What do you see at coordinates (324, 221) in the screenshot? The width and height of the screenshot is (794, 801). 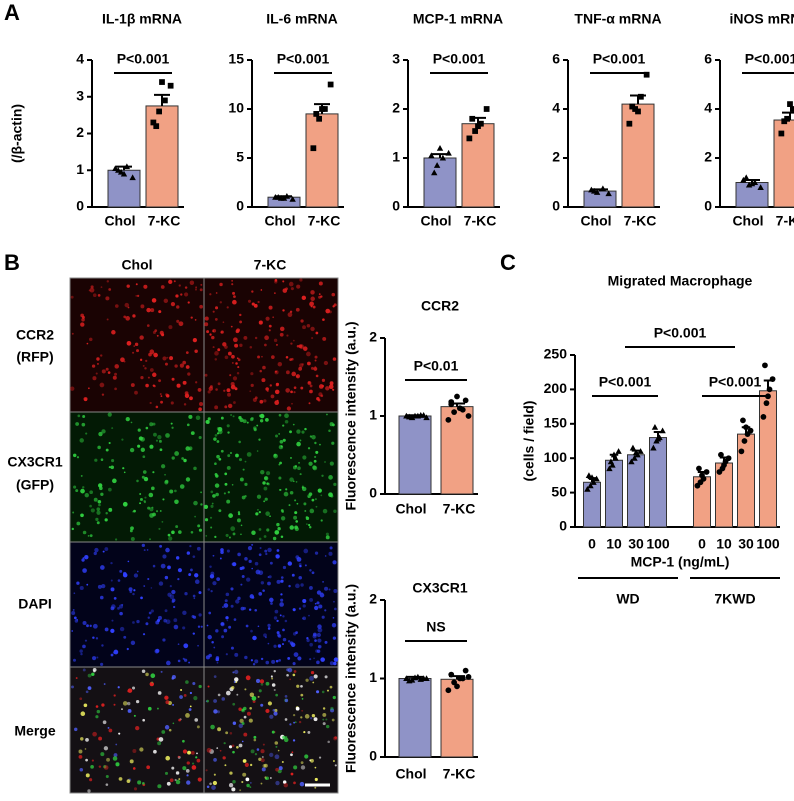 I see `x-tick-label: 7-KC` at bounding box center [324, 221].